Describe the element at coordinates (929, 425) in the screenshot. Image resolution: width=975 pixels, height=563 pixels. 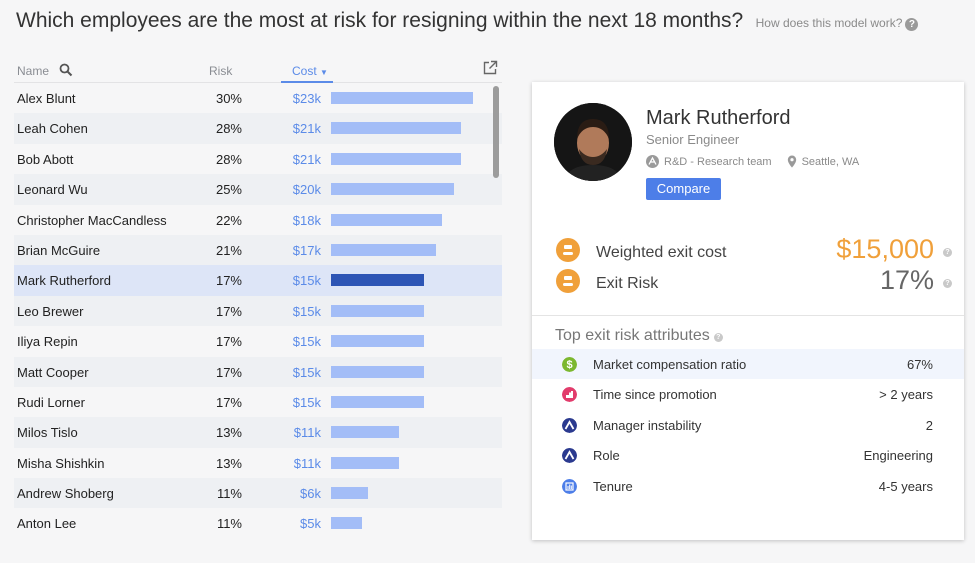
I see `attribute-value: 2` at that location.